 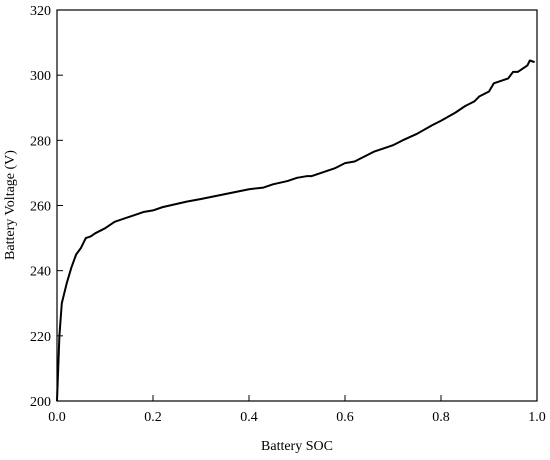 I want to click on x-tick-label: 0.6, so click(x=345, y=417).